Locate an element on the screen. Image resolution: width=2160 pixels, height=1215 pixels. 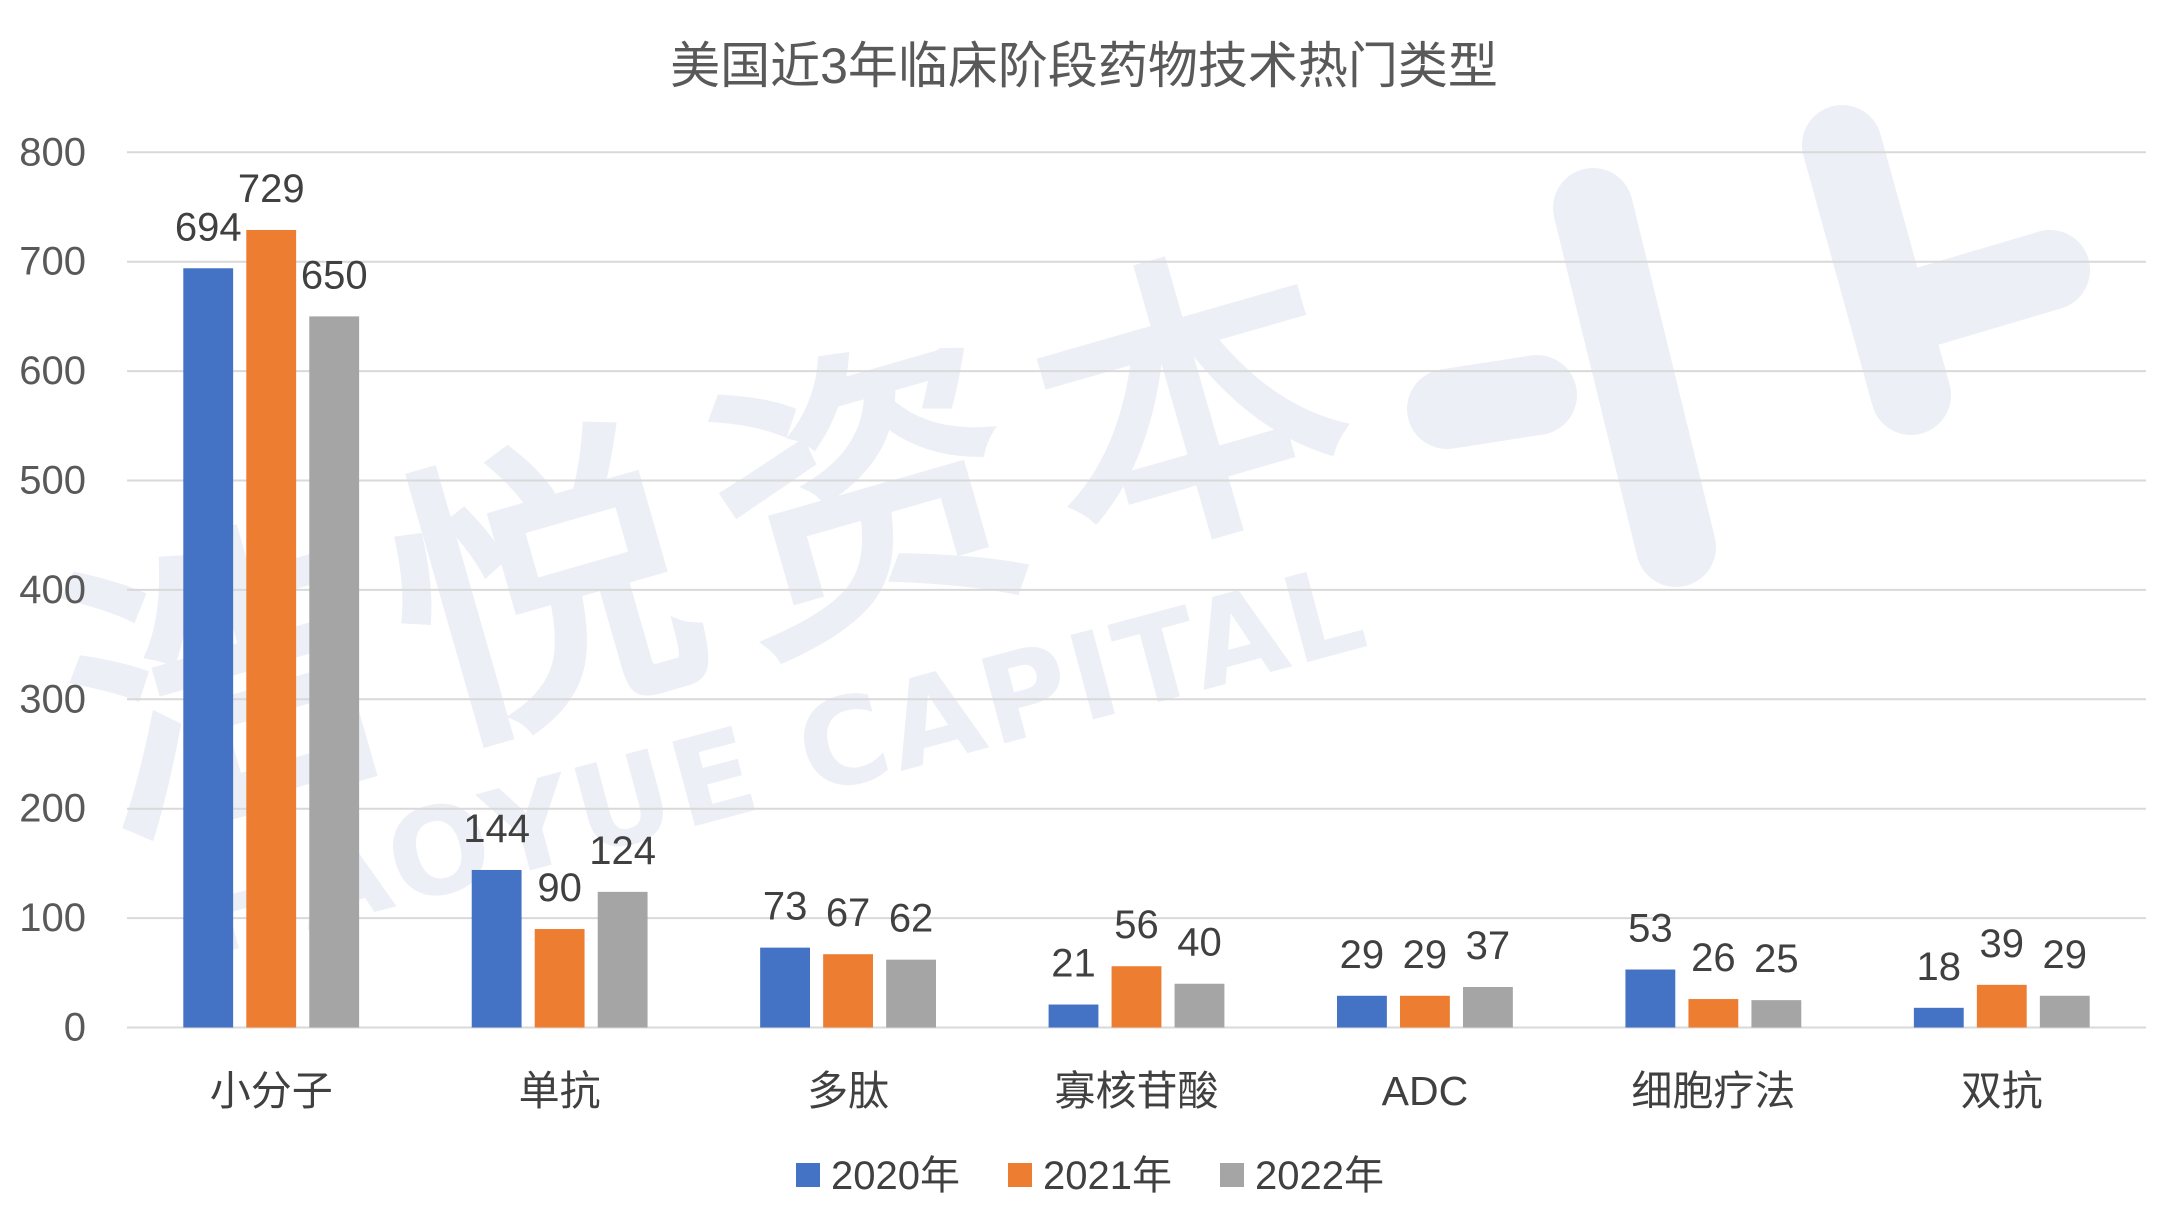
y-tick-label: 200 is located at coordinates (52, 809).